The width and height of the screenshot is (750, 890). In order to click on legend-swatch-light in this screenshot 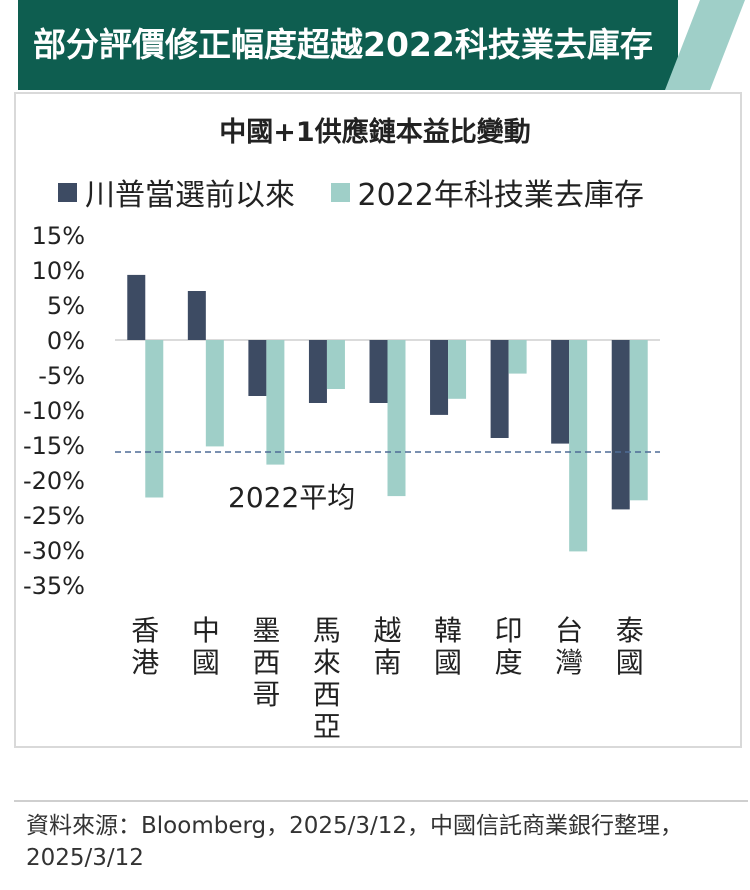, I will do `click(340, 192)`.